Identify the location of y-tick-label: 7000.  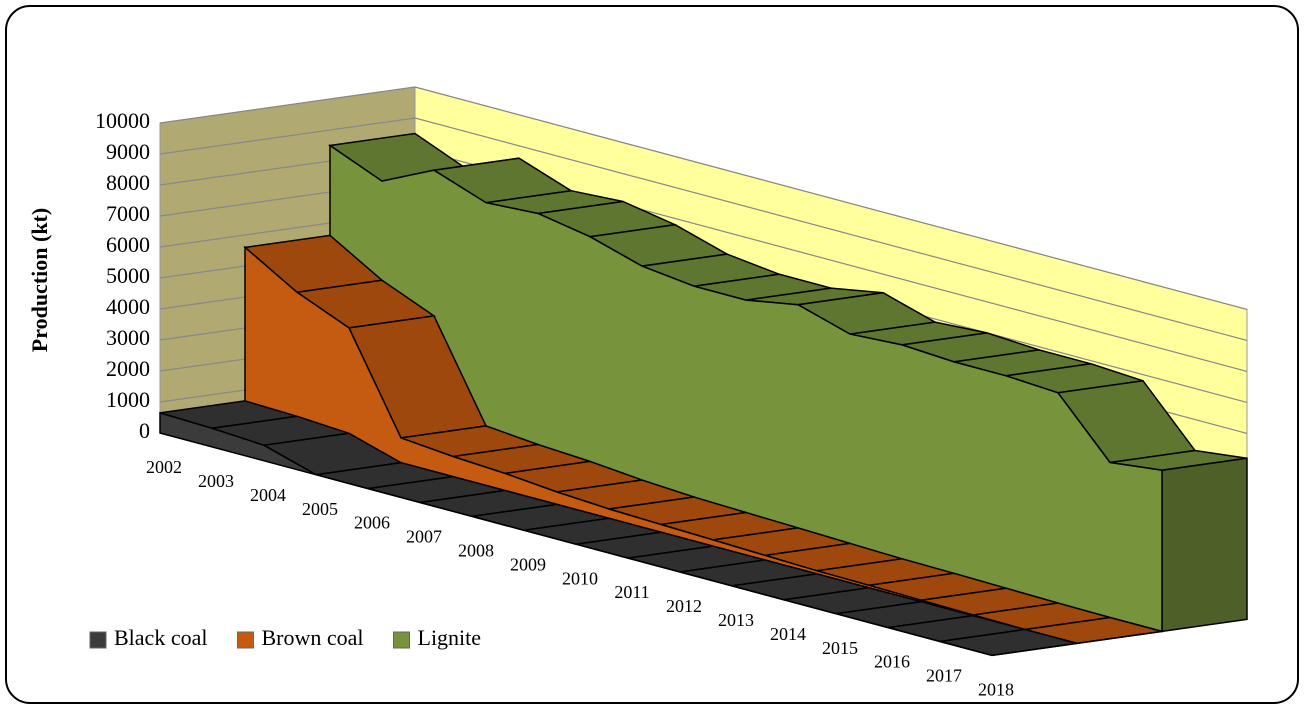
(128, 213).